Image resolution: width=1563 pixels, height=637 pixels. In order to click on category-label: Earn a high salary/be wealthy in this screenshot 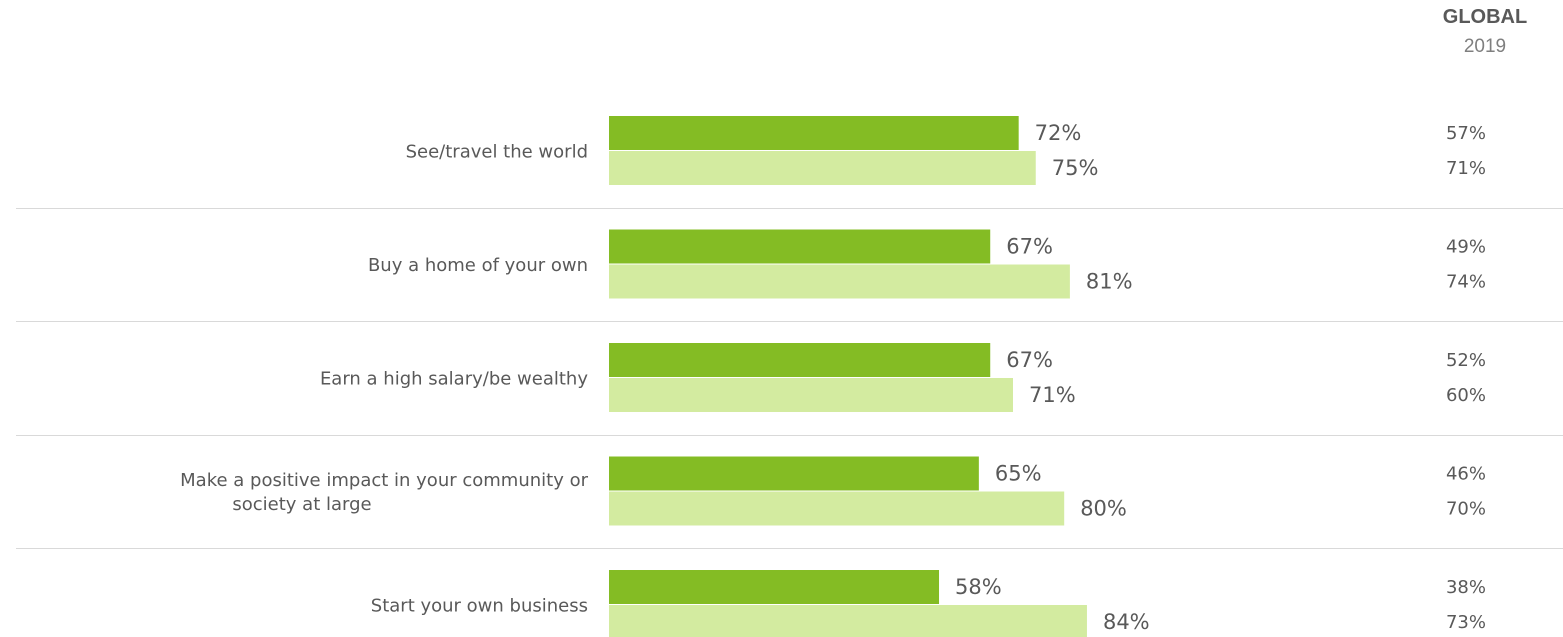, I will do `click(454, 379)`.